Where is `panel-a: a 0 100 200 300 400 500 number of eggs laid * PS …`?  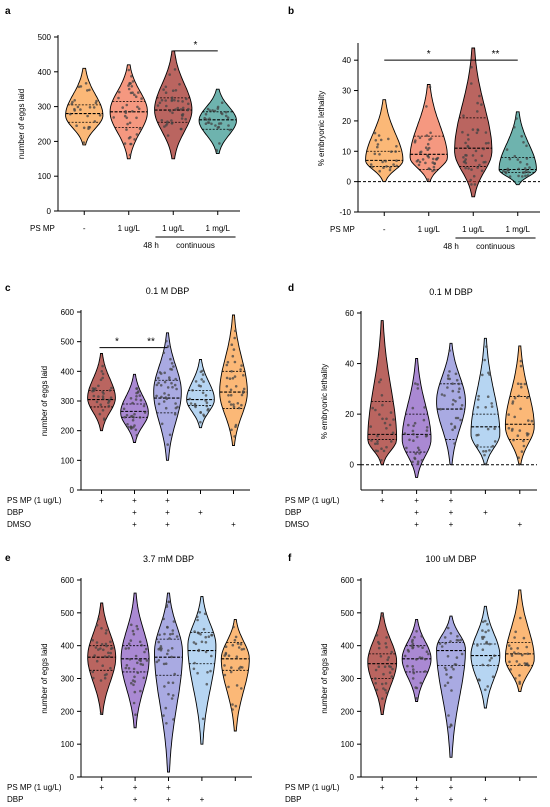 panel-a: a 0 100 200 300 400 500 number of eggs laid * PS … is located at coordinates (122, 128).